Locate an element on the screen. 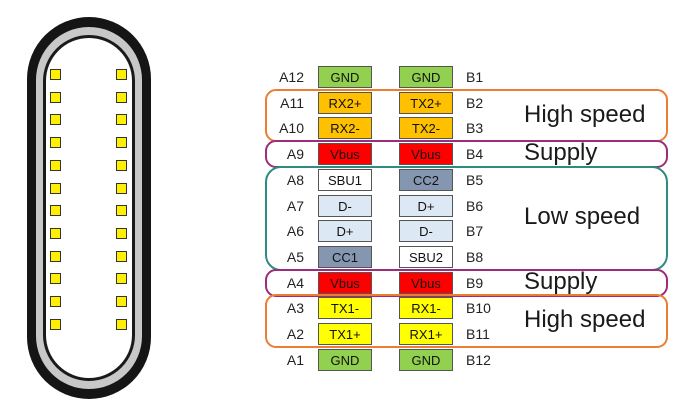  pin-number: B4 is located at coordinates (475, 154).